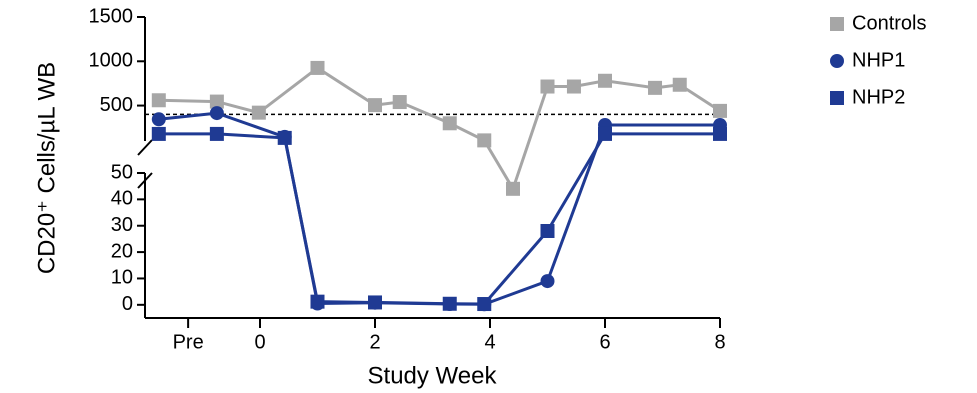  I want to click on x-tick-label: 2, so click(374, 342).